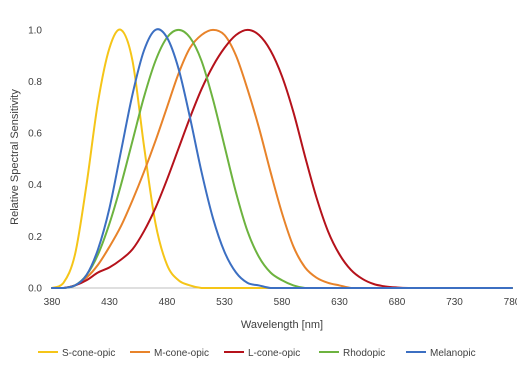  Describe the element at coordinates (35, 134) in the screenshot. I see `y-tick-label: 0.6` at that location.